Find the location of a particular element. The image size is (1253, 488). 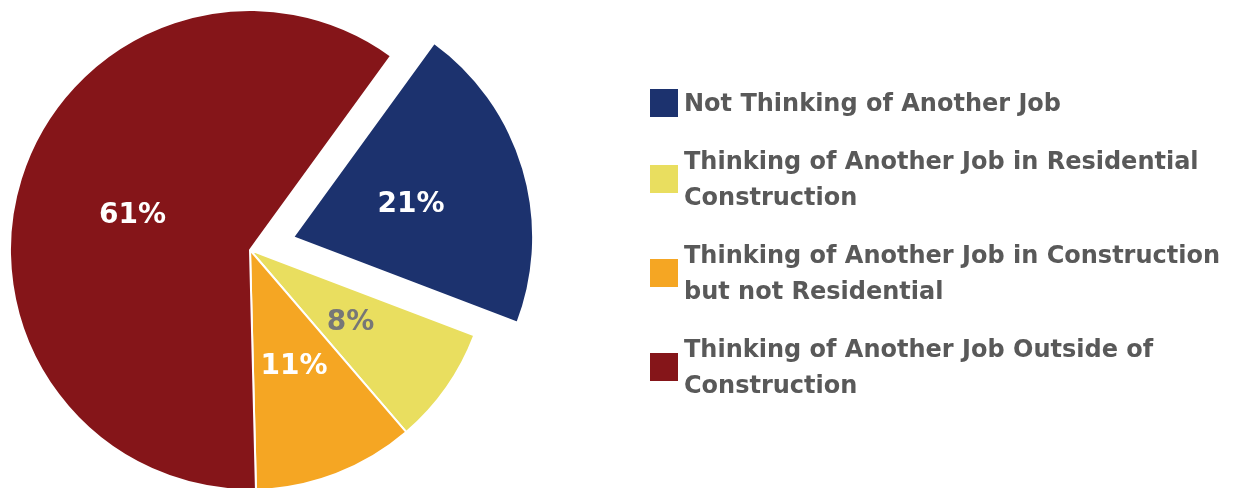

legend-label: Thinking of Another Job in Residential Construction is located at coordinates (945, 179).